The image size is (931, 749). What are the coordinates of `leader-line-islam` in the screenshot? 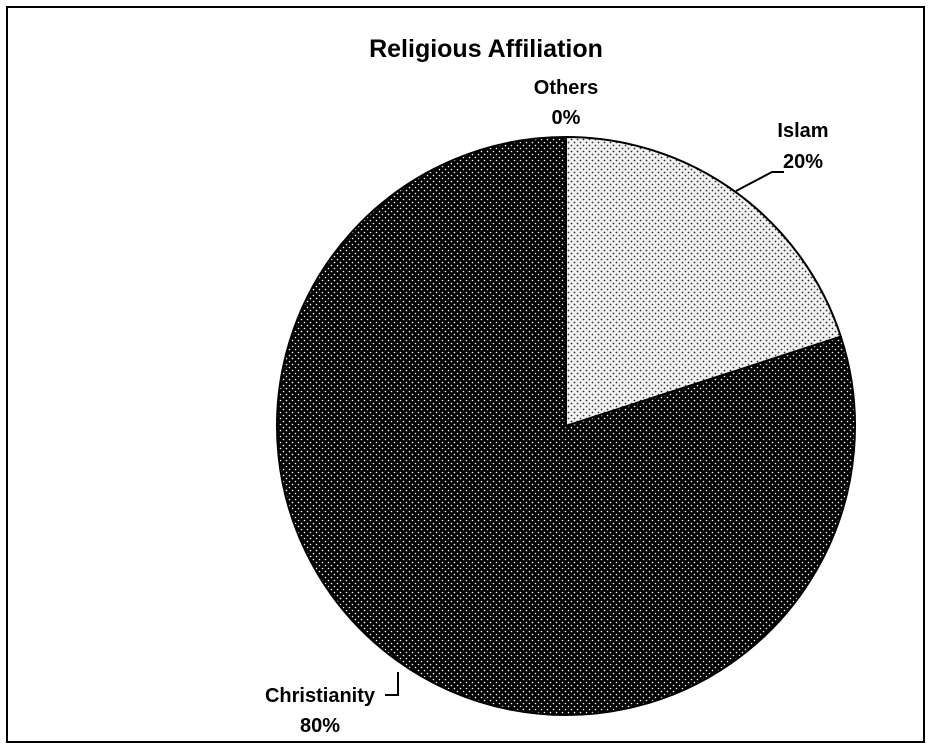 It's located at (759, 181).